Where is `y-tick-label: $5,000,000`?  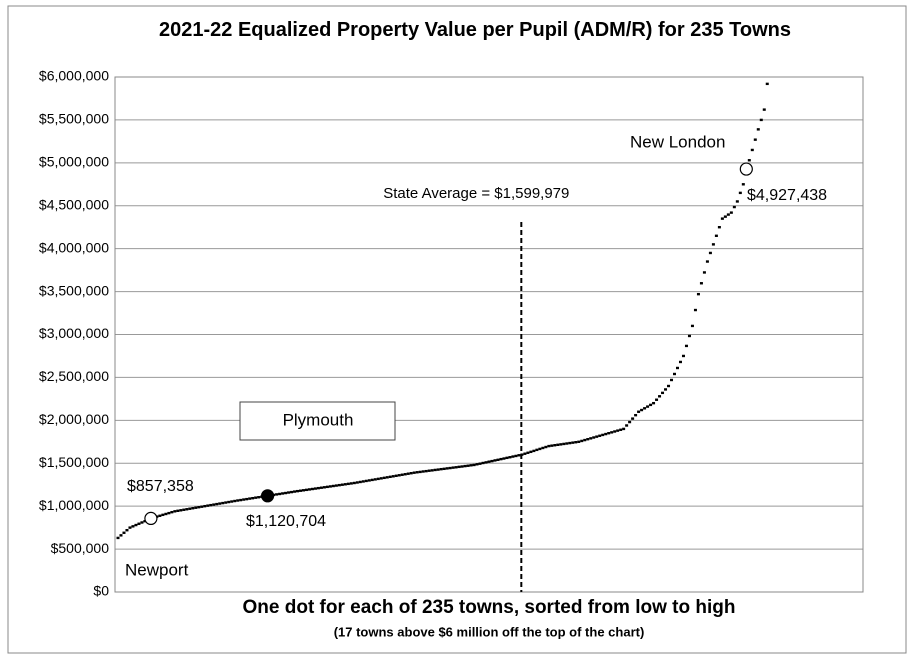
y-tick-label: $5,000,000 is located at coordinates (74, 162).